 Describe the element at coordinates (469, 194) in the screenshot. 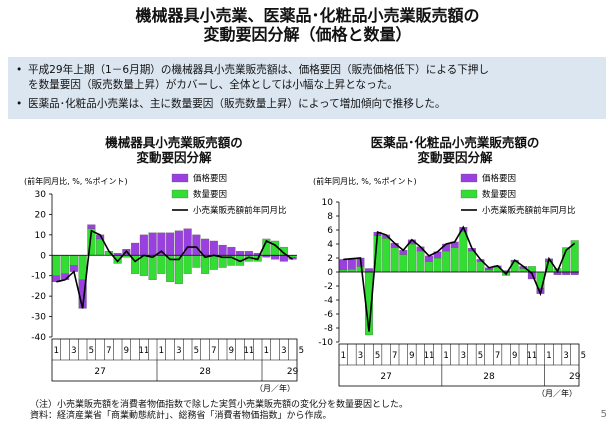

I see `chart-2-legend-swatch-volume` at that location.